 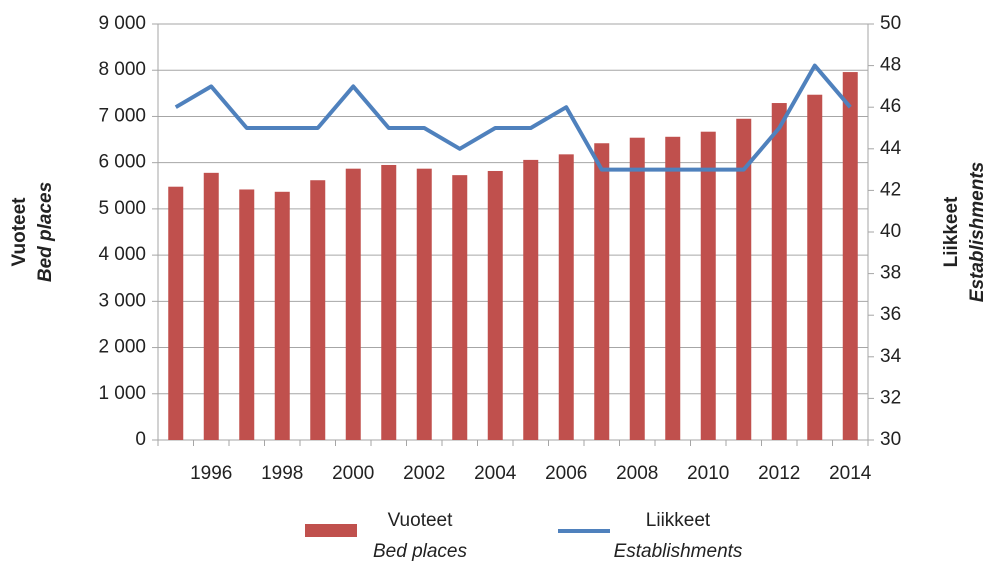 What do you see at coordinates (331, 530) in the screenshot?
I see `legend-swatch` at bounding box center [331, 530].